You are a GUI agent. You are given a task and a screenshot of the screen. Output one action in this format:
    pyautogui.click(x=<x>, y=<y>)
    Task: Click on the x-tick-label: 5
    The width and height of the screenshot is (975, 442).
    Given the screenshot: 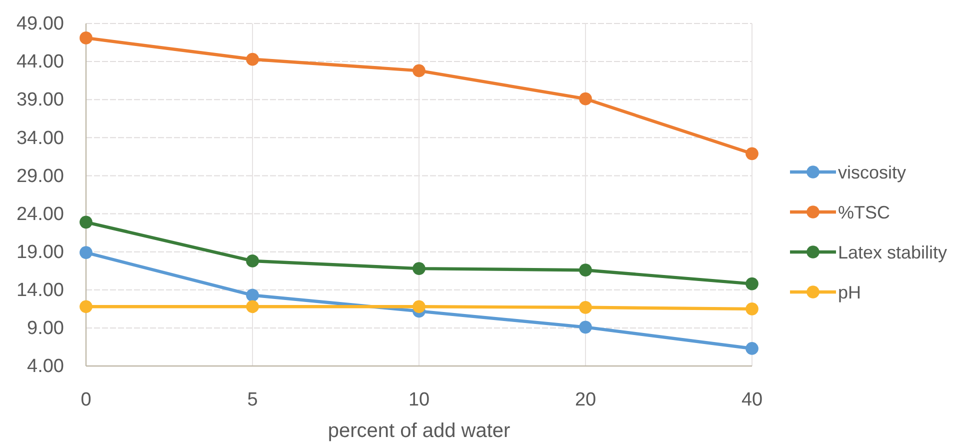 What is the action you would take?
    pyautogui.click(x=252, y=399)
    